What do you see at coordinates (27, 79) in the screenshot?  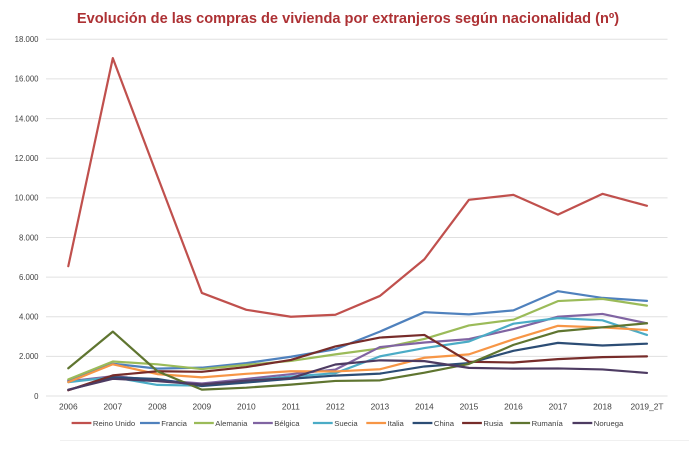 I see `svg-text: 16.000` at bounding box center [27, 79].